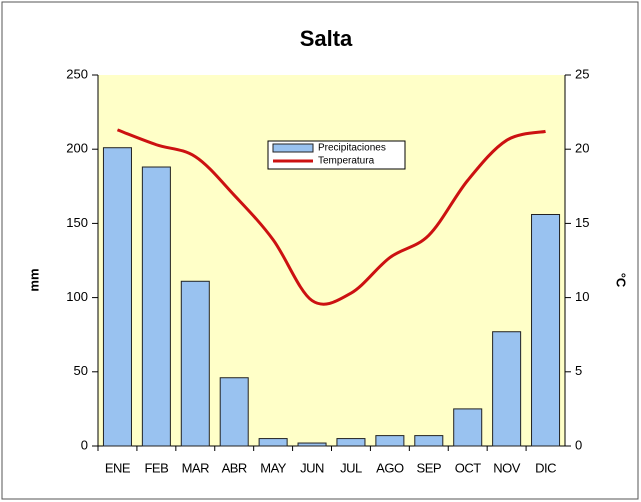  What do you see at coordinates (578, 444) in the screenshot?
I see `y2-tick-label: 0` at bounding box center [578, 444].